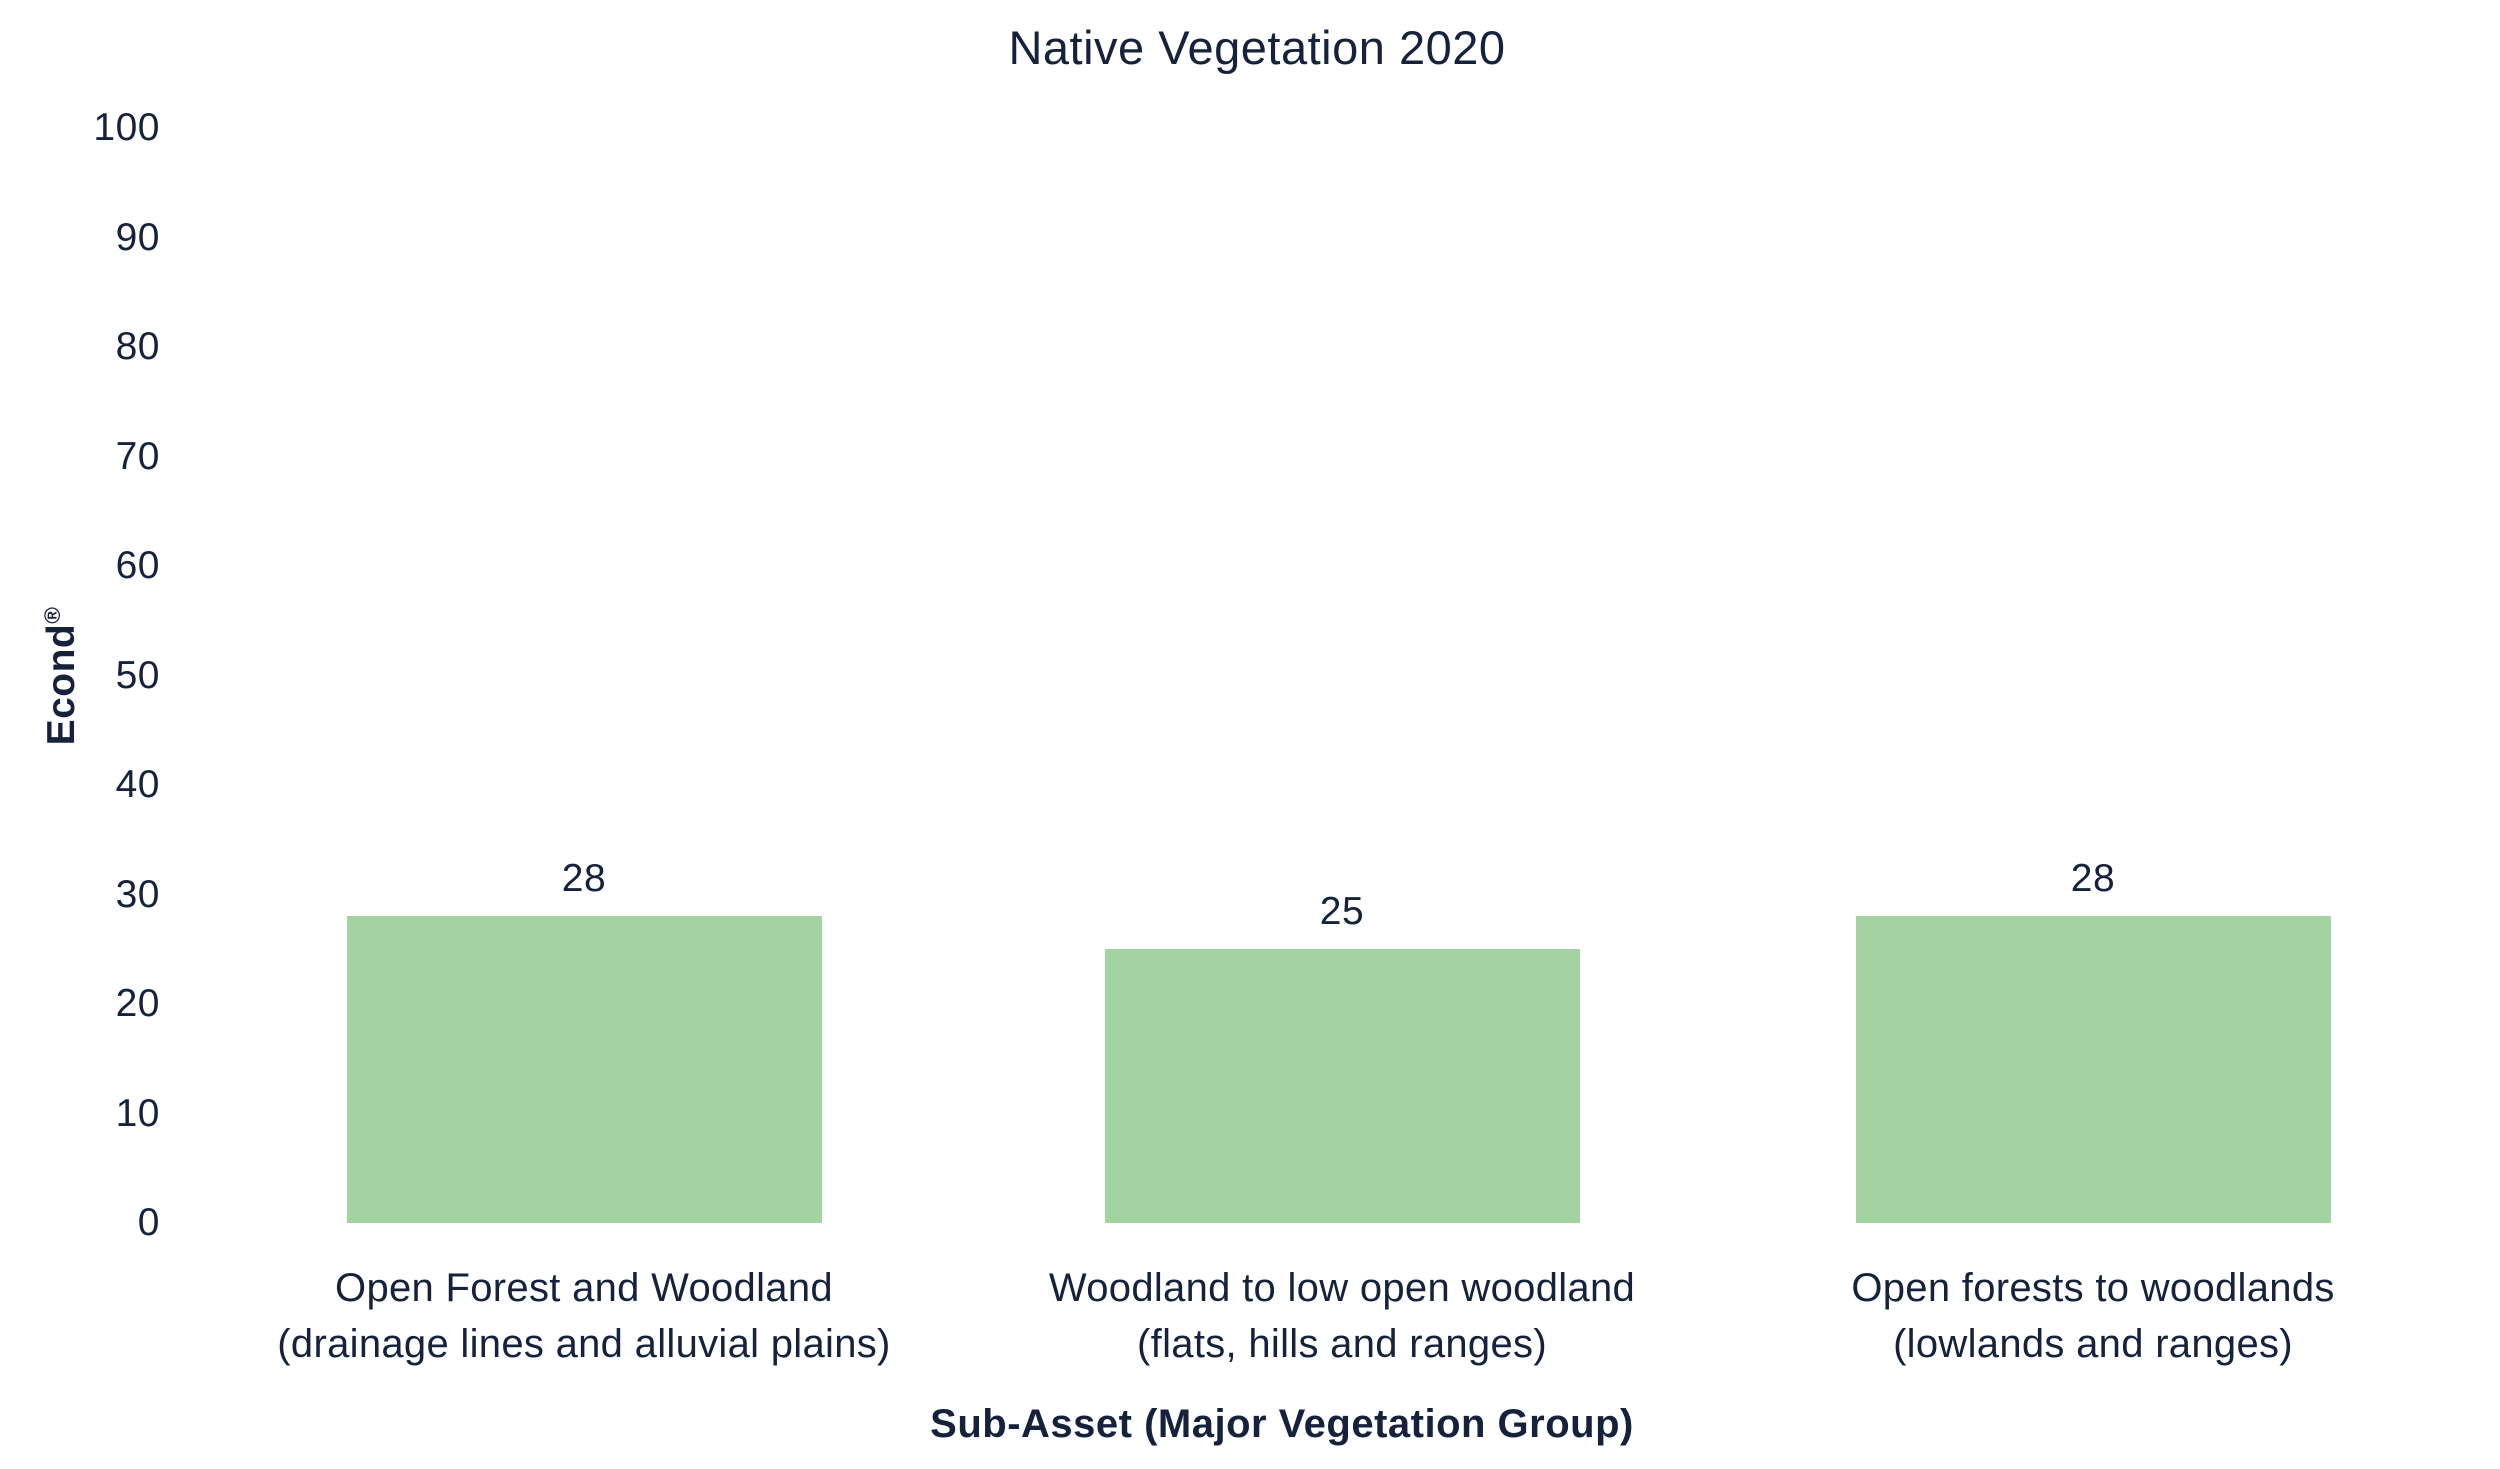  What do you see at coordinates (137, 456) in the screenshot?
I see `y-tick-label: 70` at bounding box center [137, 456].